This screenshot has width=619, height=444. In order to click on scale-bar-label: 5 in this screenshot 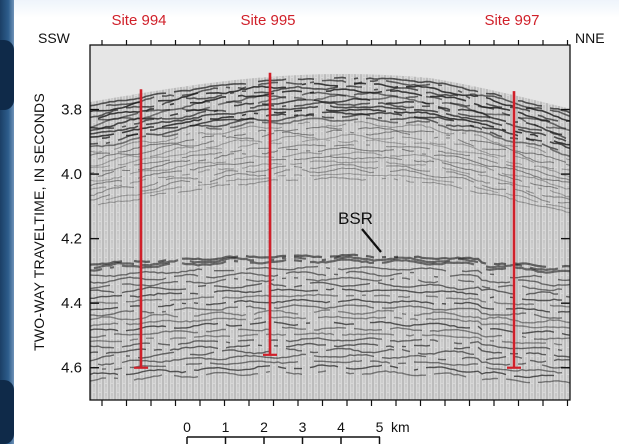, I will do `click(380, 427)`.